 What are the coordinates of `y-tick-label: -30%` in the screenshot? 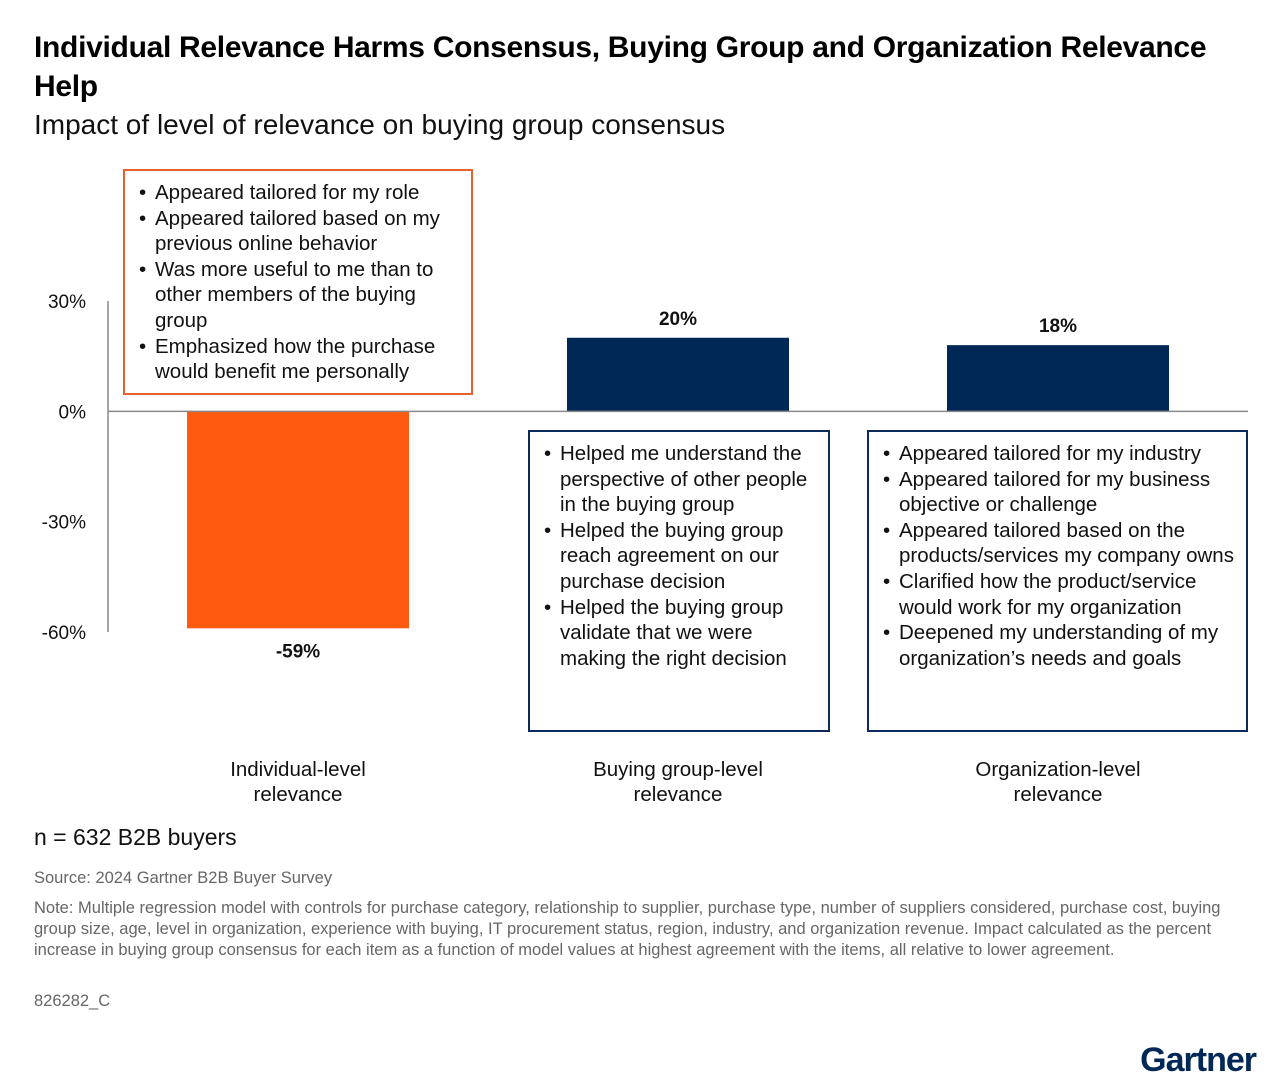 It's located at (64, 523).